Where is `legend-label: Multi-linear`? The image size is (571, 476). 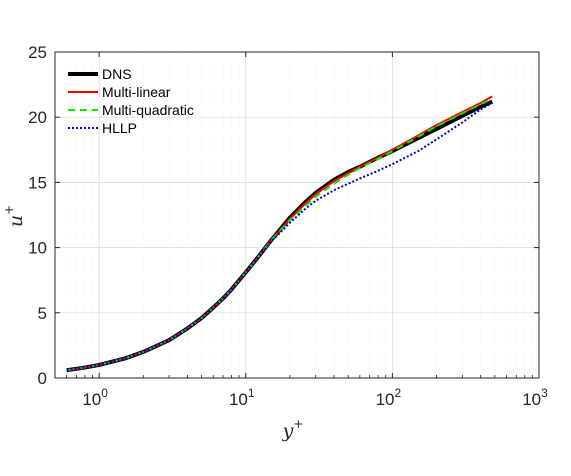
legend-label: Multi-linear is located at coordinates (136, 92).